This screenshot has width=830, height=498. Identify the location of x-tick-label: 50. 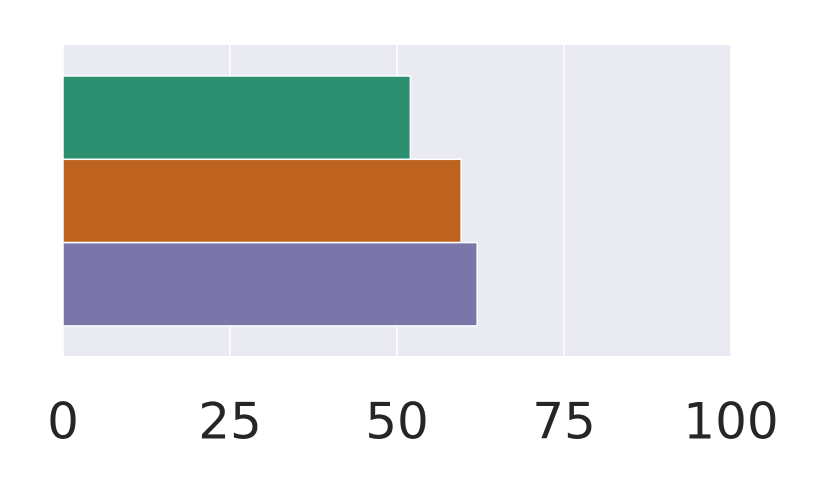
(397, 422).